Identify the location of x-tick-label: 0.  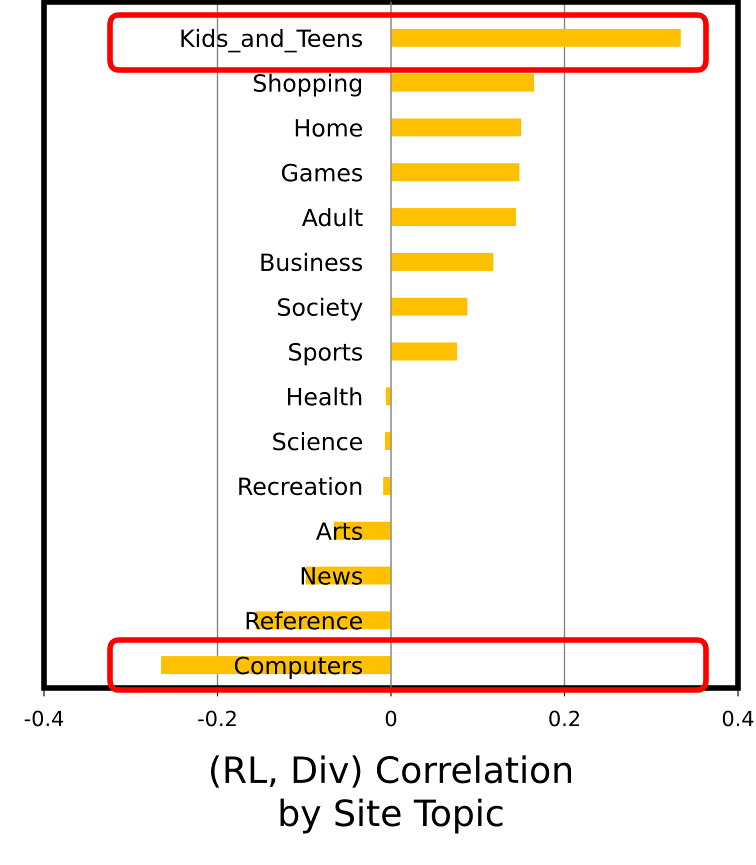
(391, 718).